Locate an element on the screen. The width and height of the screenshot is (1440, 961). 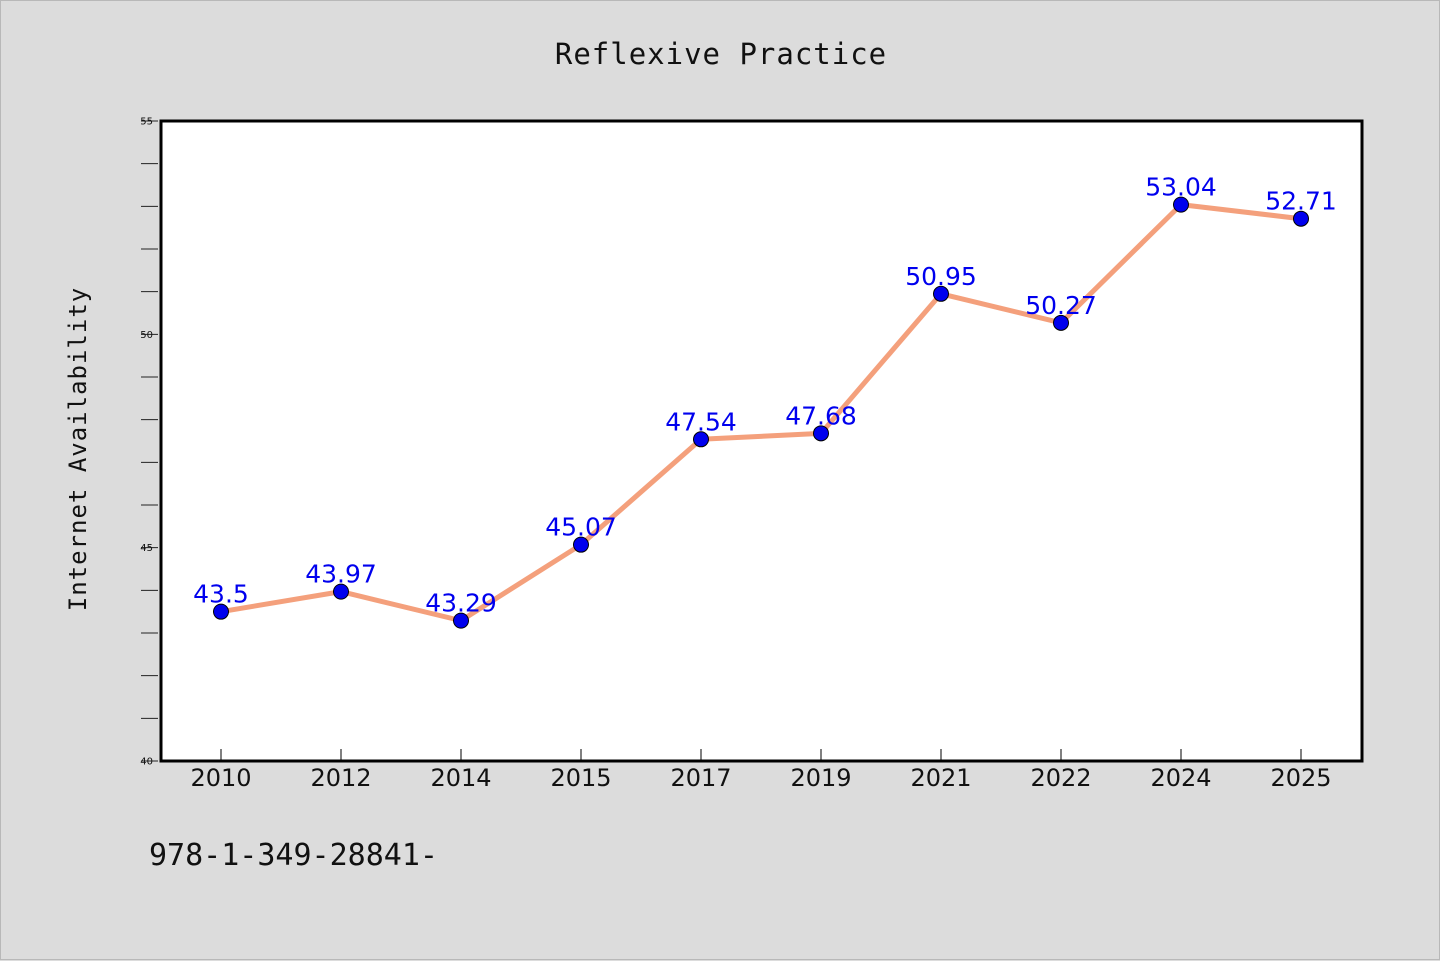
y-tick-label: 55 is located at coordinates (146, 122).